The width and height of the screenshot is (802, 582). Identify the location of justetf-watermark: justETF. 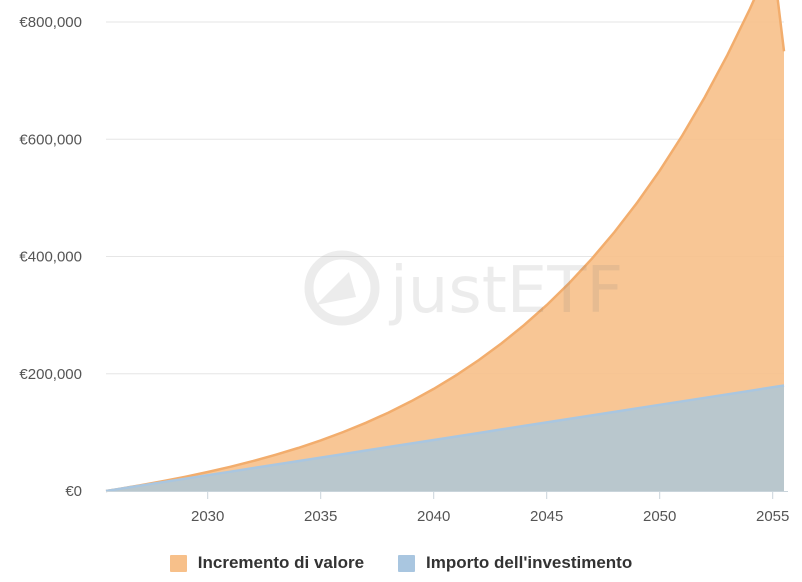
(463, 289).